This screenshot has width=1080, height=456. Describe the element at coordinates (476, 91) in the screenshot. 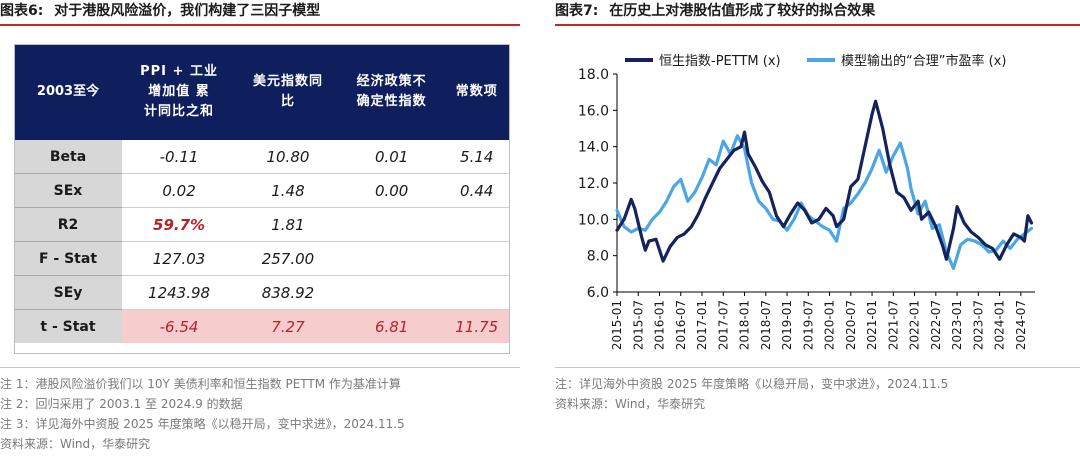

I see `column-header-line: 常数项` at that location.